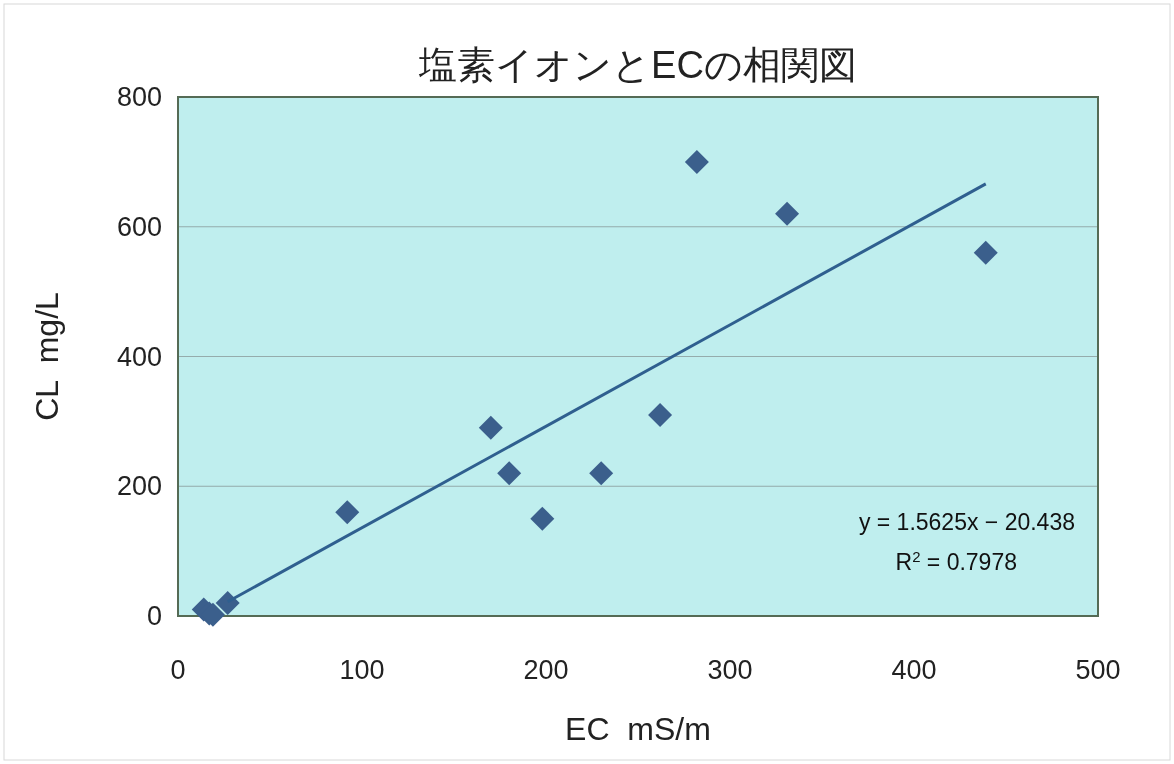 This screenshot has height=764, width=1174. Describe the element at coordinates (139, 356) in the screenshot. I see `y-tick-label: 400` at that location.